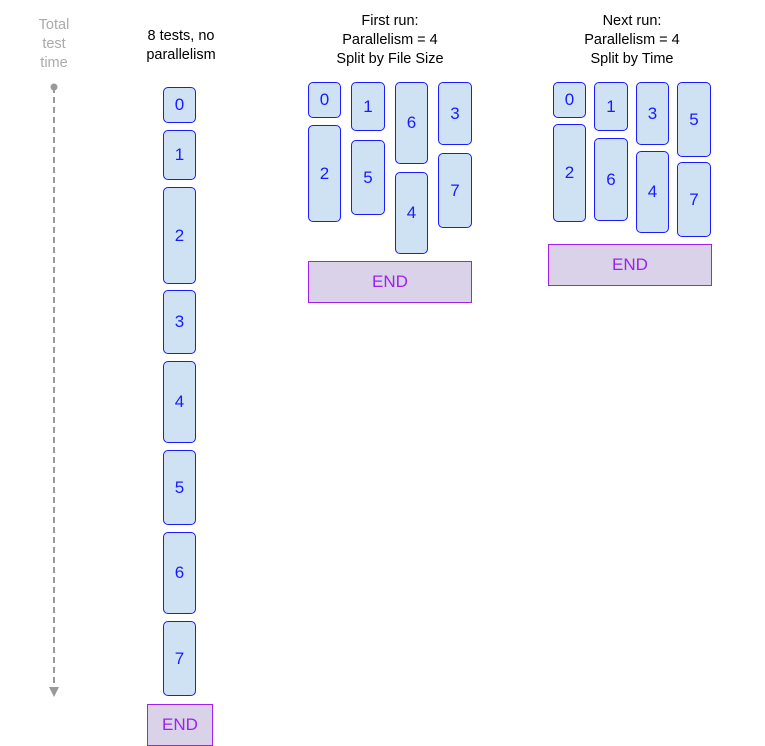 The image size is (765, 746). Describe the element at coordinates (181, 46) in the screenshot. I see `group-0-header: 8 tests, no parallelism` at that location.